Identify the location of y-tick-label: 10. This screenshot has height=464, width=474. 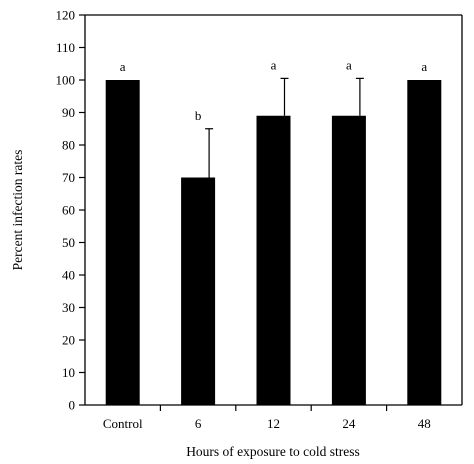
(68, 372).